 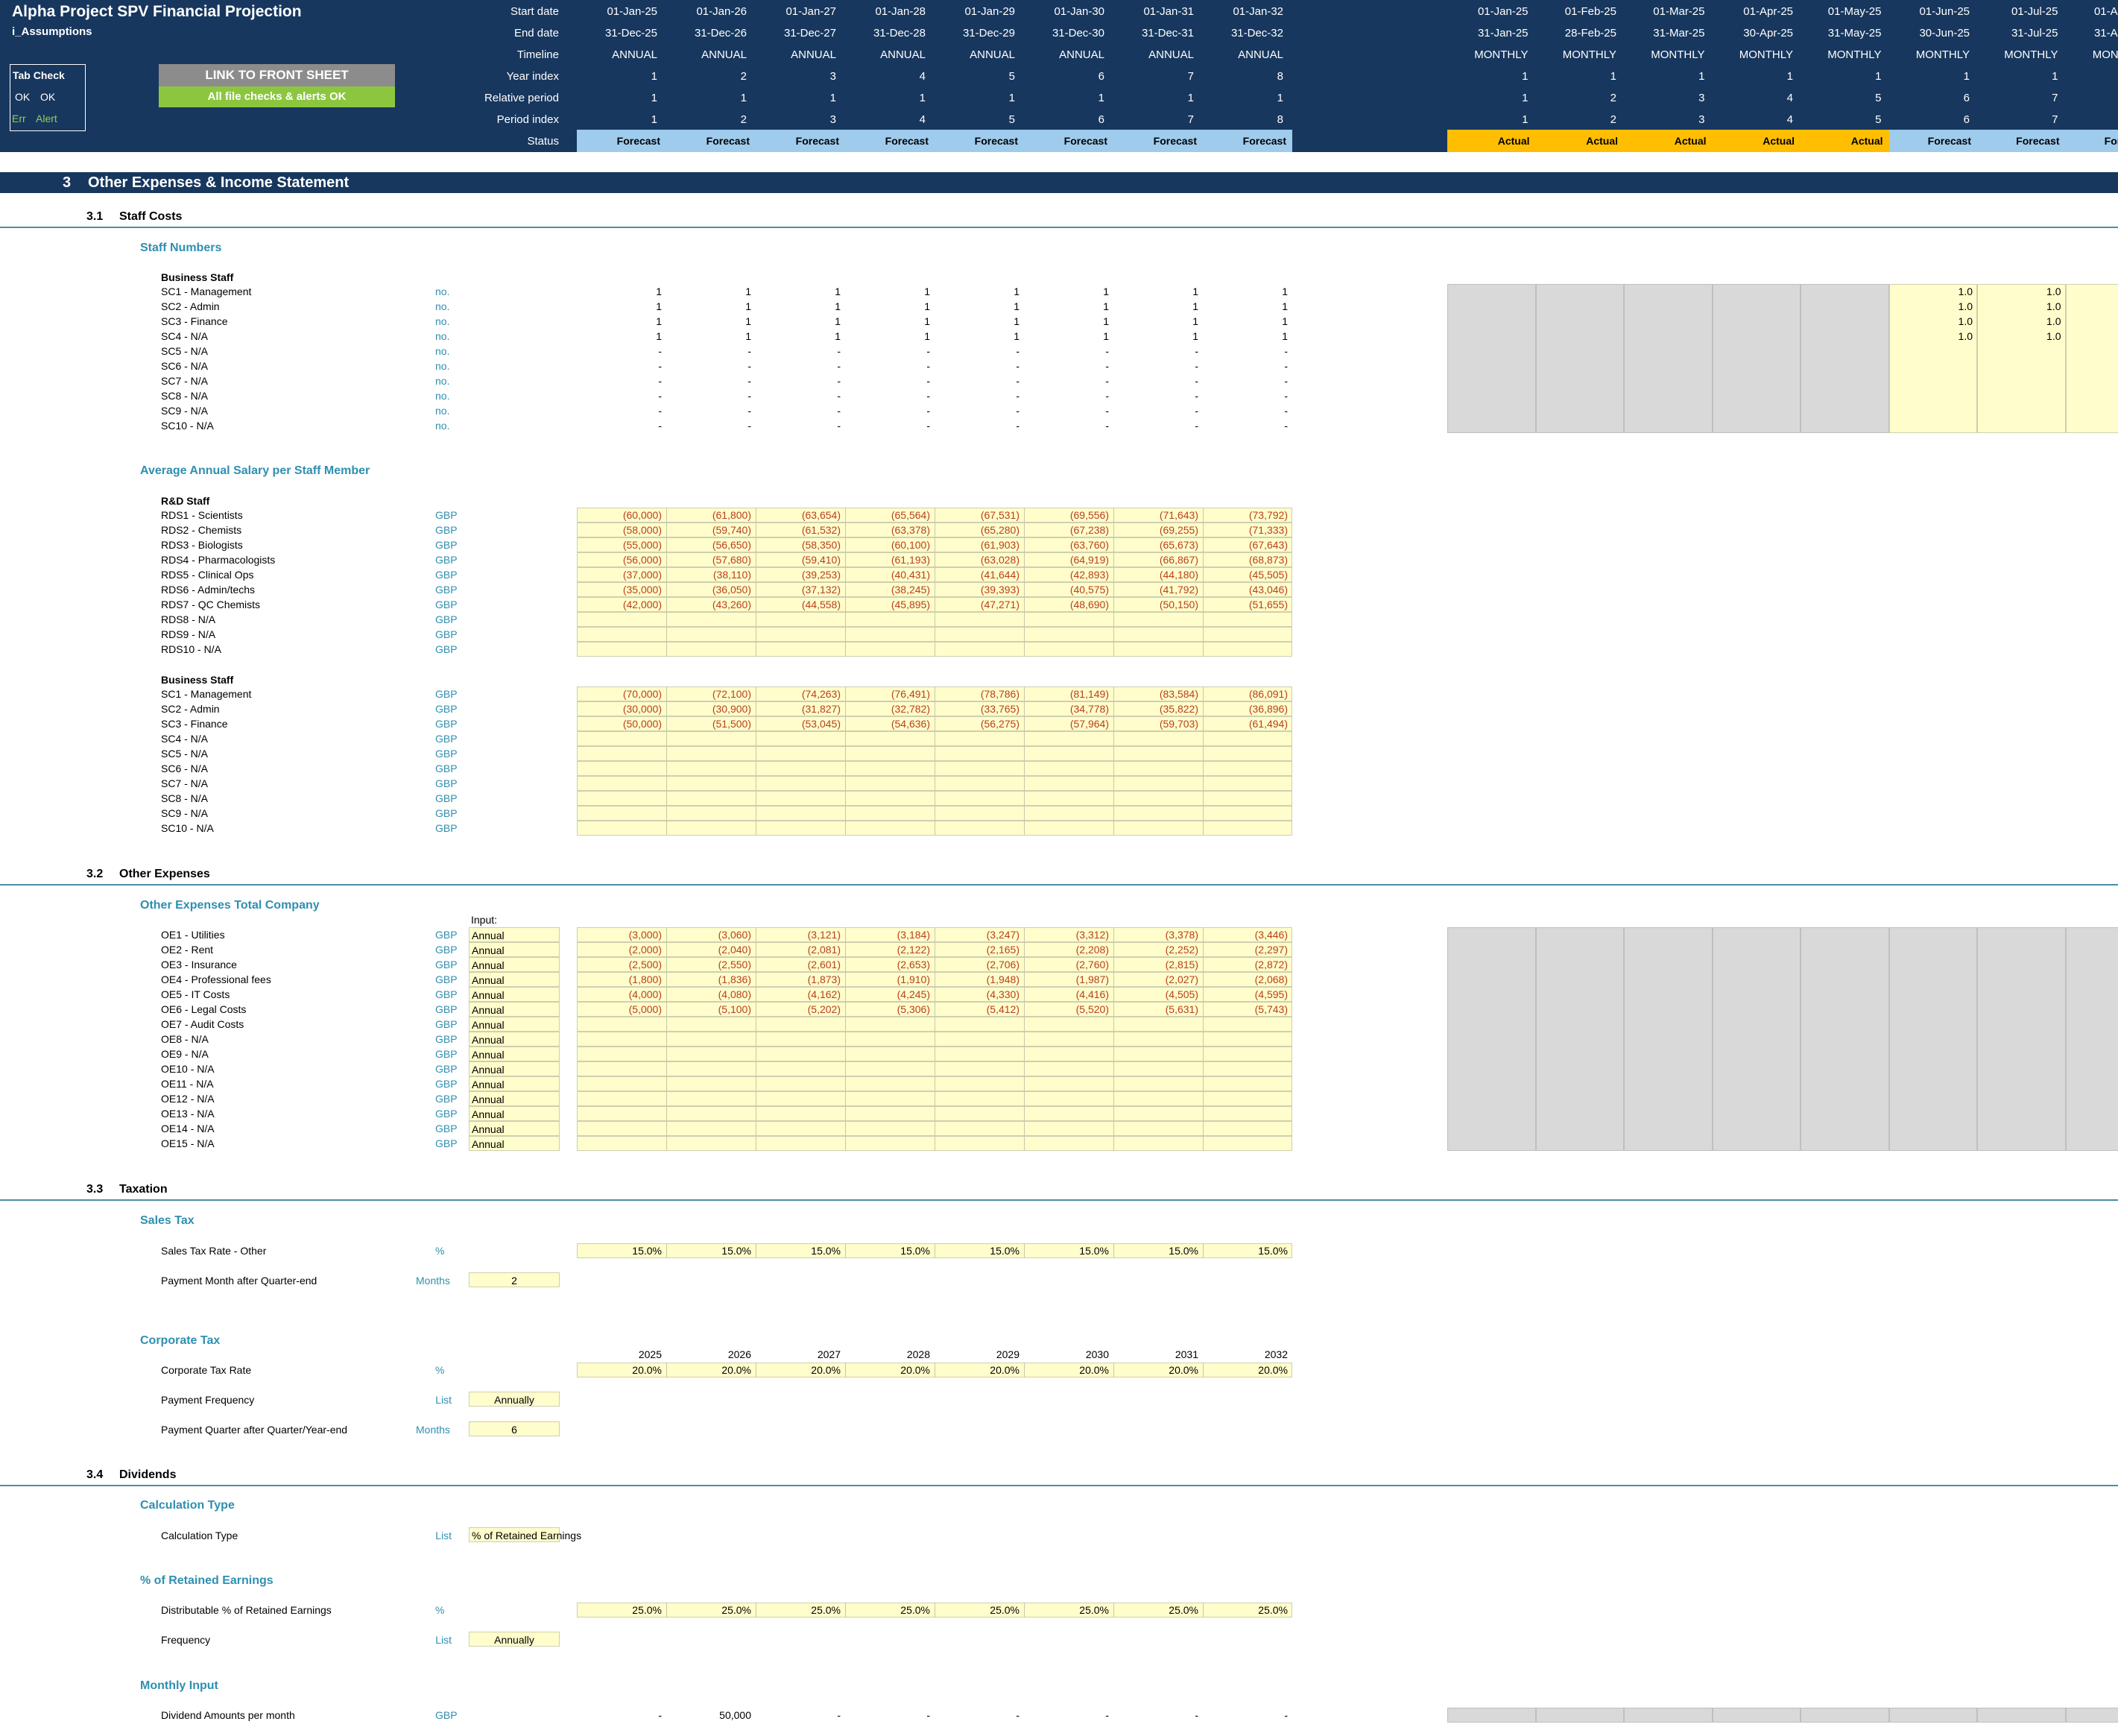 I want to click on value-cell: (71,643), so click(x=1178, y=515).